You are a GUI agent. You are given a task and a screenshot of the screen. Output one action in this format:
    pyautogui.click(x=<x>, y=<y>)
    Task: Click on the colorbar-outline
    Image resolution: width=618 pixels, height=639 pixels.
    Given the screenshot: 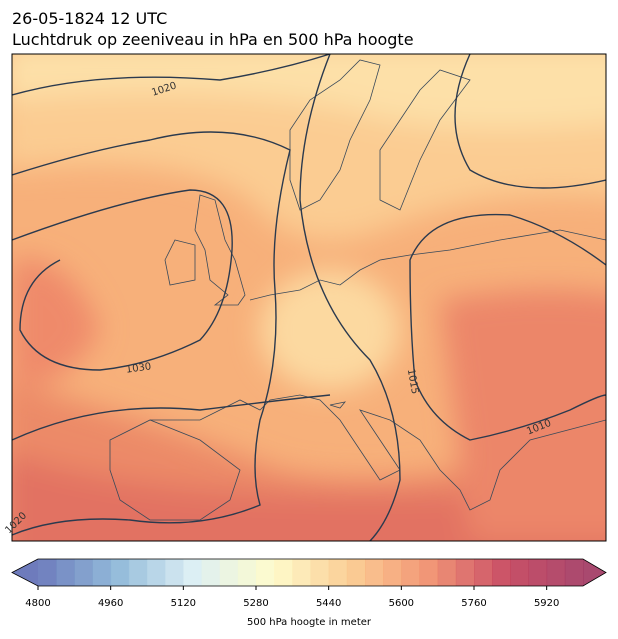 What is the action you would take?
    pyautogui.click(x=309, y=572)
    